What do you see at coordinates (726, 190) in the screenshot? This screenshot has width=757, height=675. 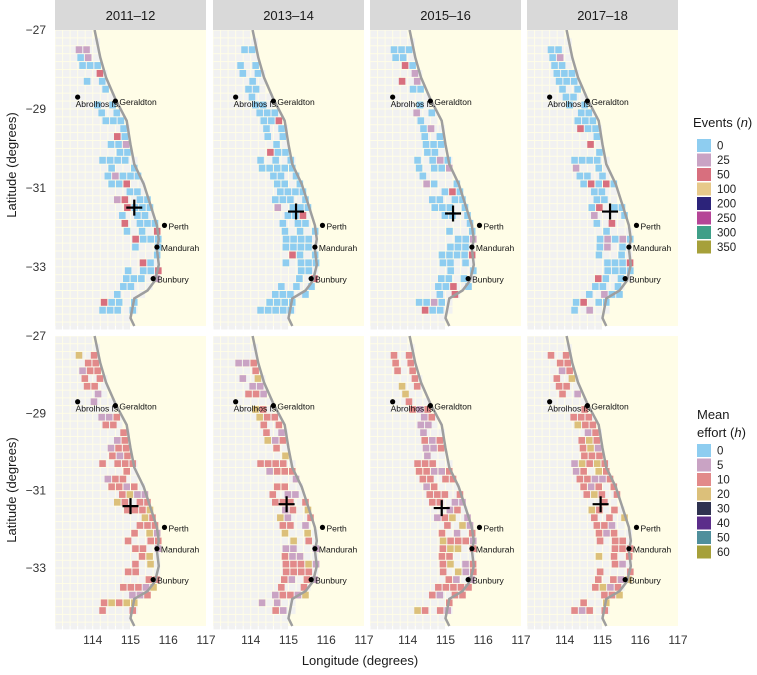 I see `legend-label: 100` at bounding box center [726, 190].